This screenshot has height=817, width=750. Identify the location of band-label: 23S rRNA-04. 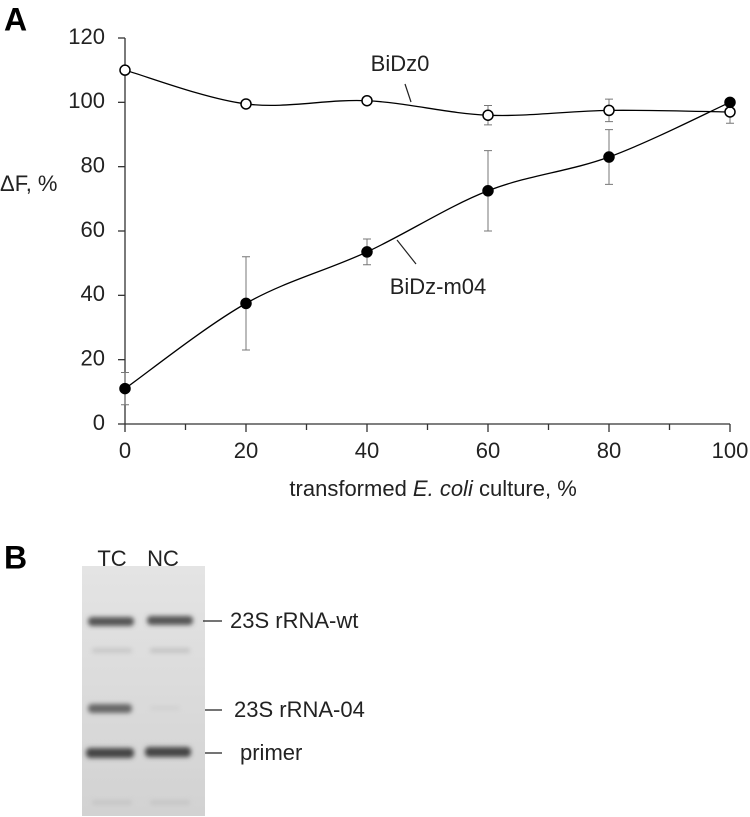
(299, 709).